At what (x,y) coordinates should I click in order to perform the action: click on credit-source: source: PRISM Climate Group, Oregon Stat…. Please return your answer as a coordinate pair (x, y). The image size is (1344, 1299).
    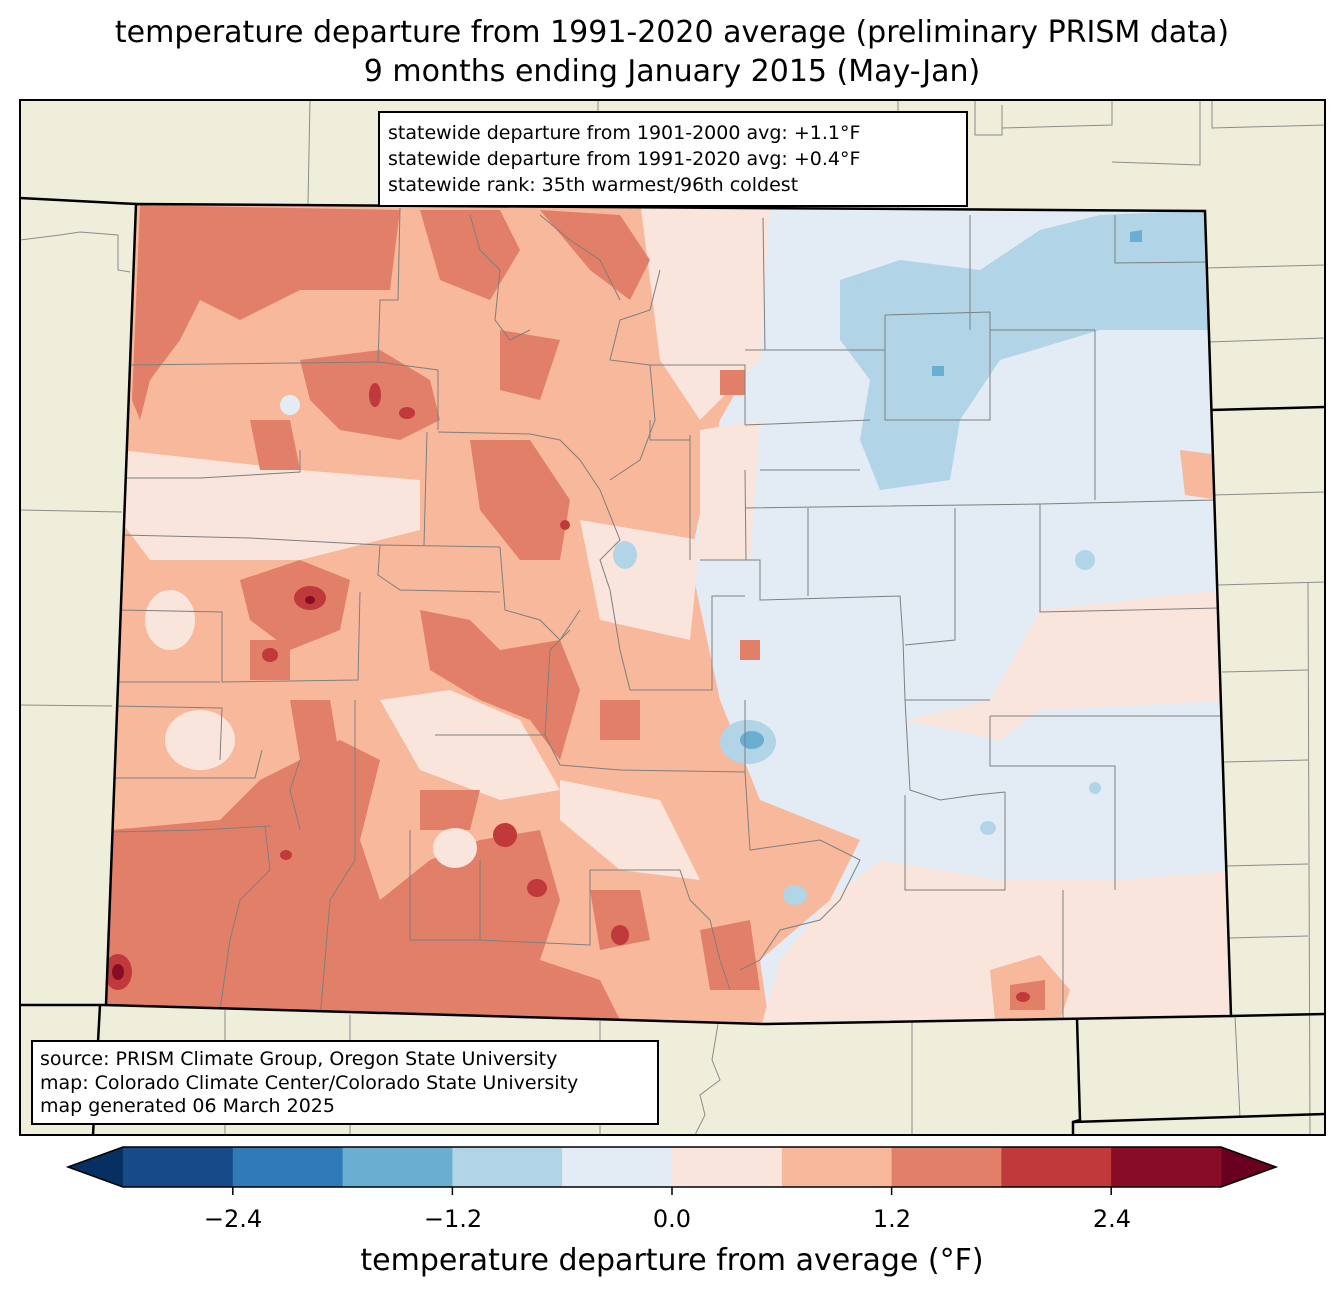
    Looking at the image, I should click on (299, 1059).